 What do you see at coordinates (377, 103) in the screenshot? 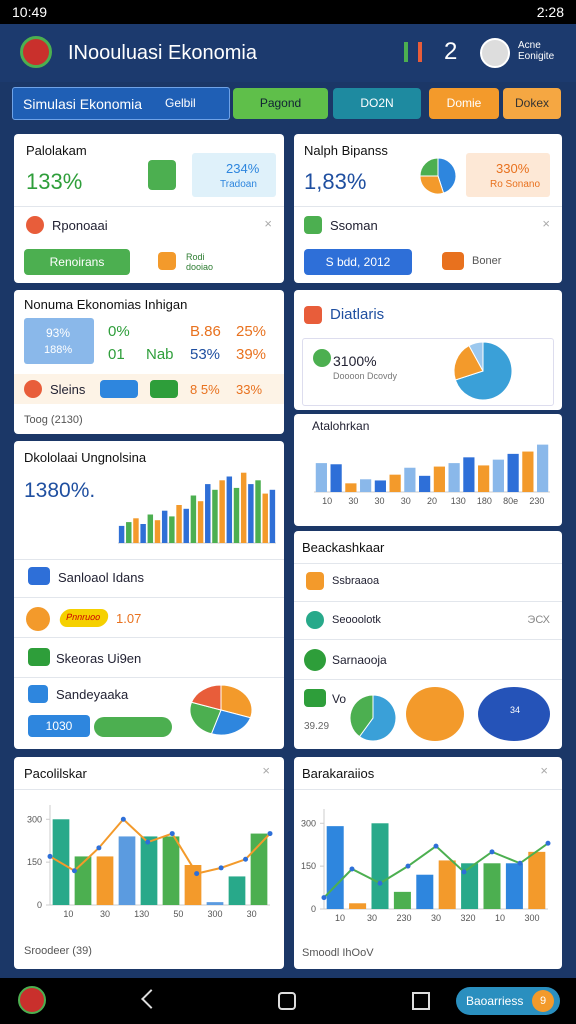
I see `tab: DO2N` at bounding box center [377, 103].